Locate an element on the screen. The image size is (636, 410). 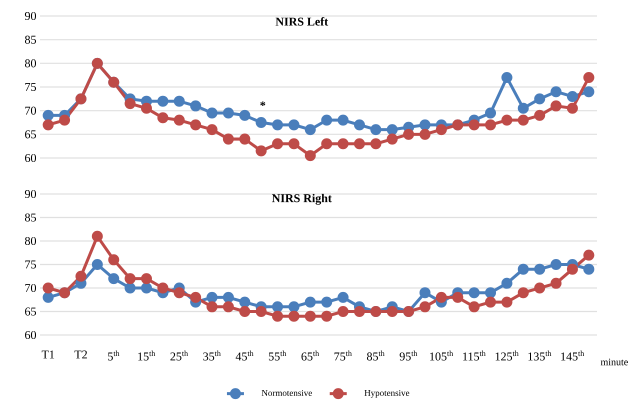
x-tick-label: 115$^{th}$ is located at coordinates (474, 355).